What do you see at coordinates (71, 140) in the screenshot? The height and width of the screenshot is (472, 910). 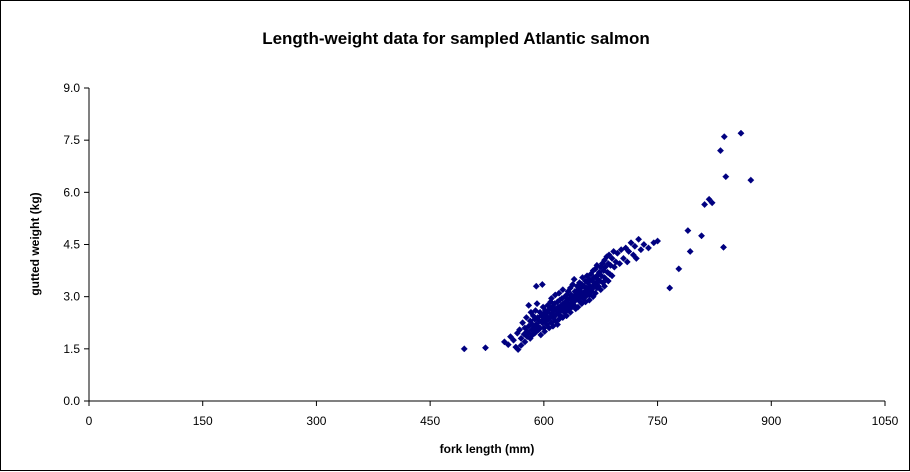 I see `y-tick-label: 7.5` at bounding box center [71, 140].